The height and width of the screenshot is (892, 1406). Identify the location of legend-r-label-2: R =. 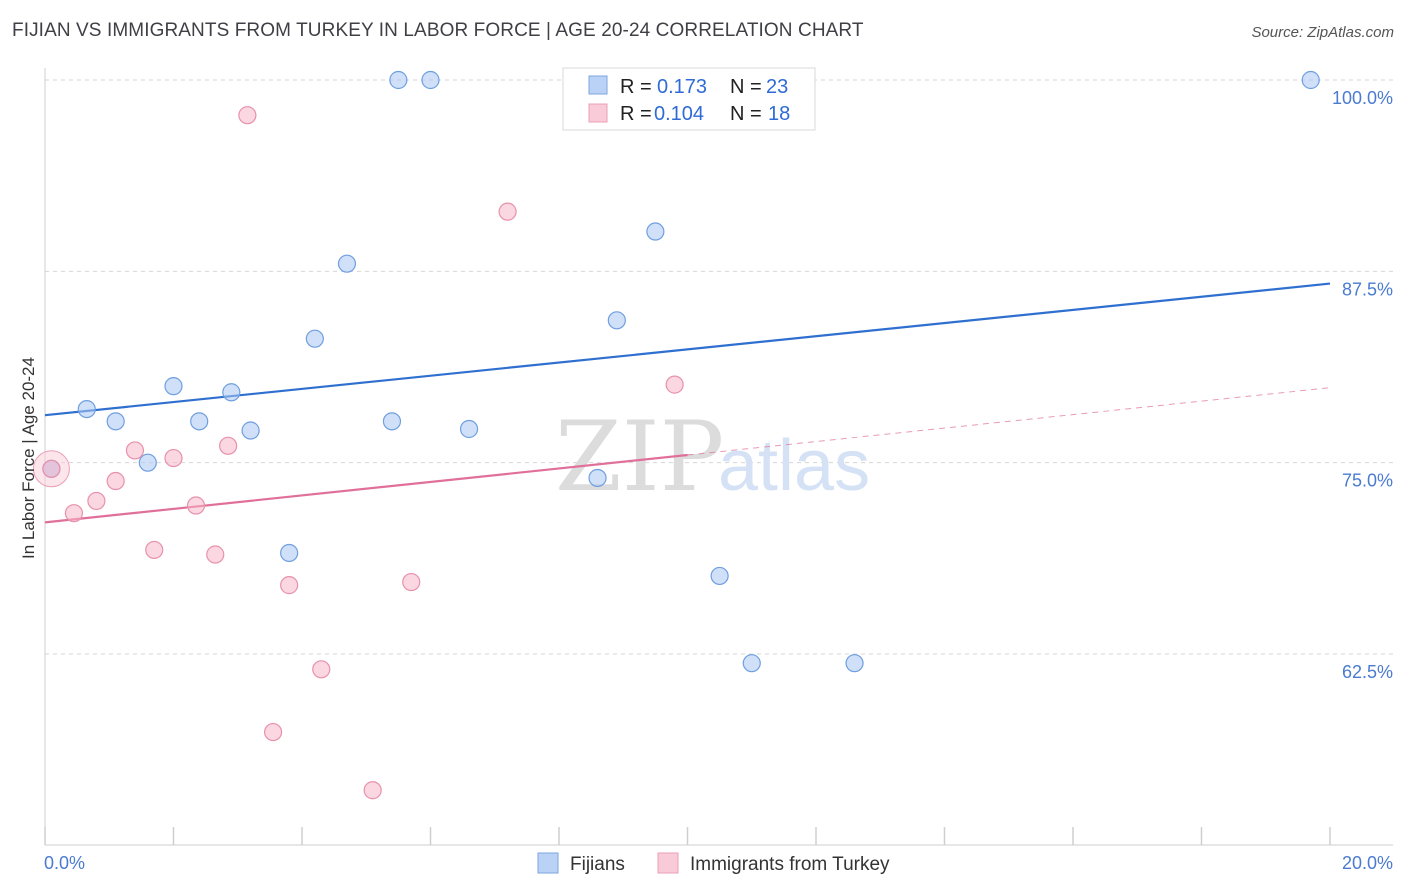
(636, 114).